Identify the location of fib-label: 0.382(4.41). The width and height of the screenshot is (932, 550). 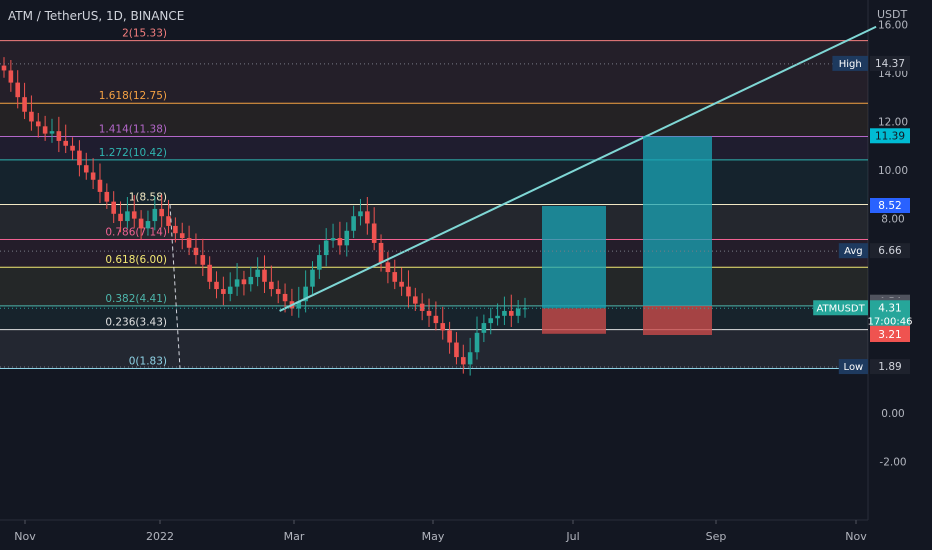
(136, 299).